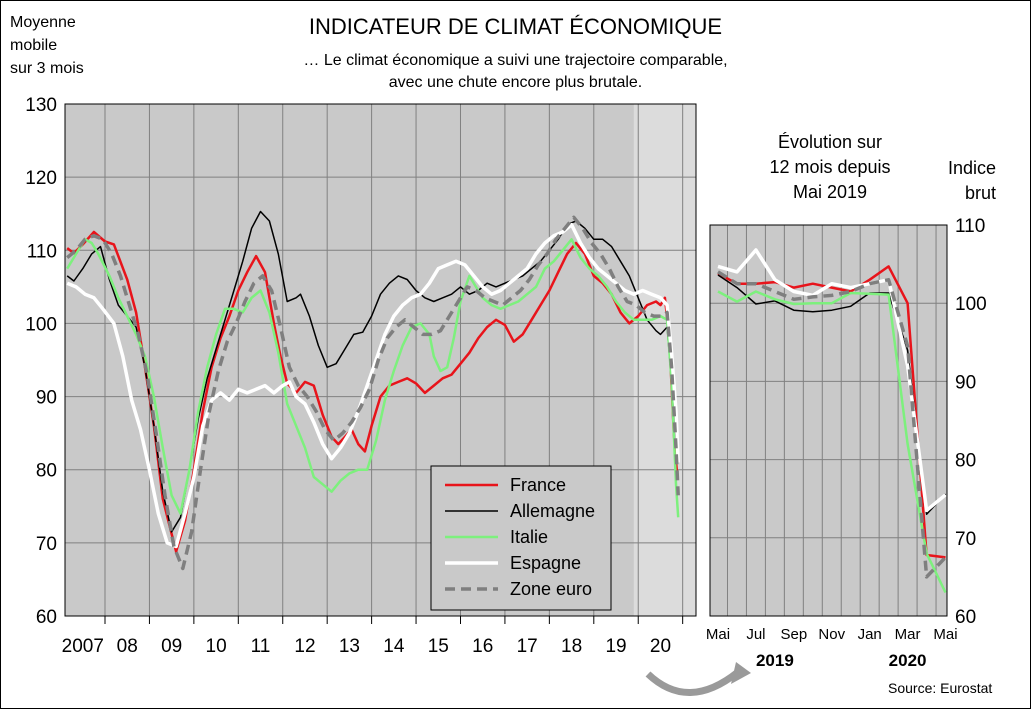 This screenshot has width=1031, height=709. Describe the element at coordinates (793, 634) in the screenshot. I see `side-x-tick-label: Sep` at that location.